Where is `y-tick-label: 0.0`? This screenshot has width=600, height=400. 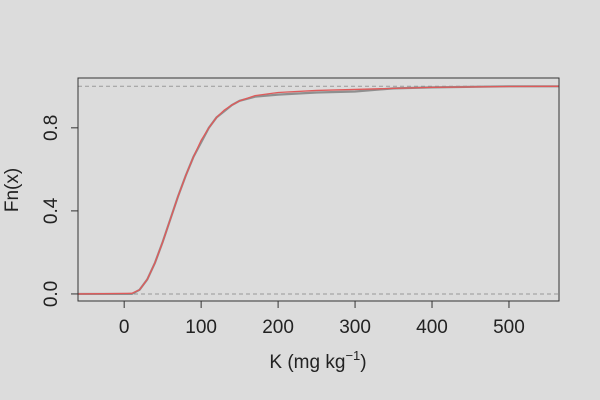 y-tick-label: 0.0 is located at coordinates (51, 294).